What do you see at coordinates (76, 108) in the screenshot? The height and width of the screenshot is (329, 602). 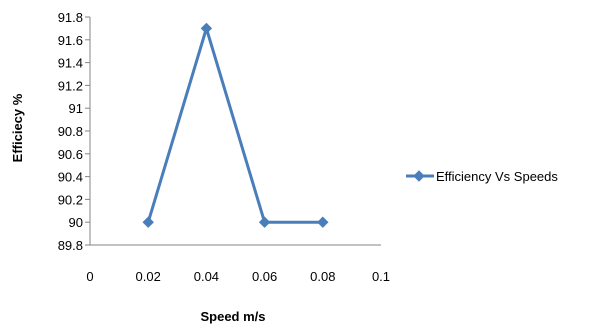 I see `y-tick-label: 91` at bounding box center [76, 108].